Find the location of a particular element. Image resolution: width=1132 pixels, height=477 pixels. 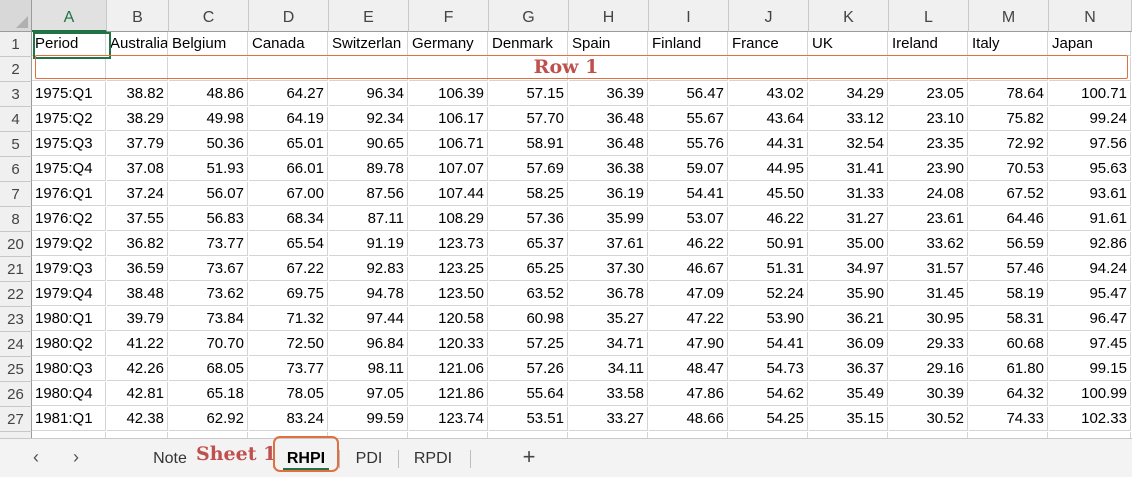

data-cell: 38.82 is located at coordinates (137, 94).